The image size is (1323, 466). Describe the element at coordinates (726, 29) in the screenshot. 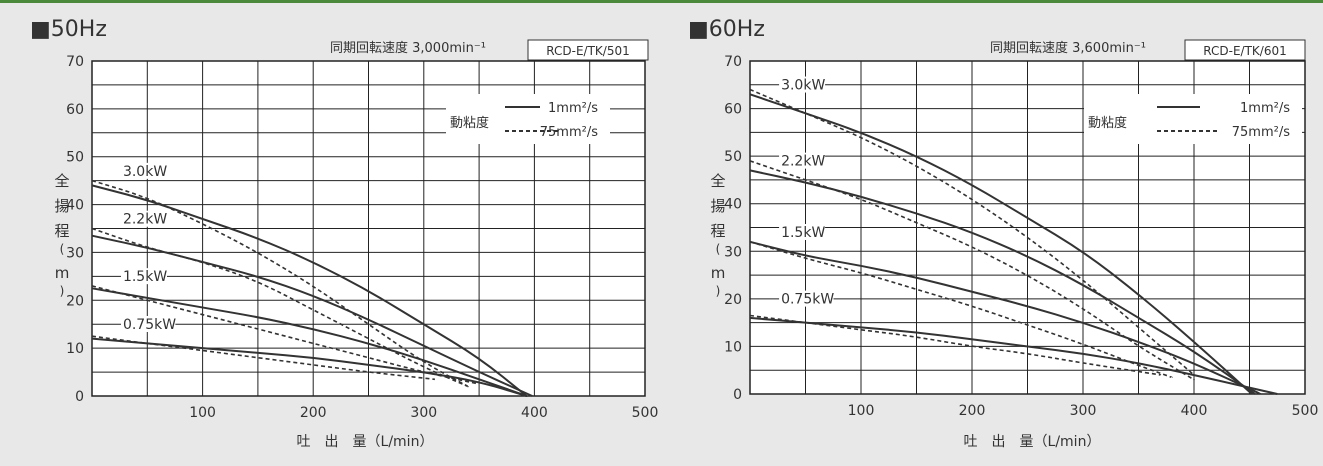

I see `chart-heading: ■60Hz` at that location.